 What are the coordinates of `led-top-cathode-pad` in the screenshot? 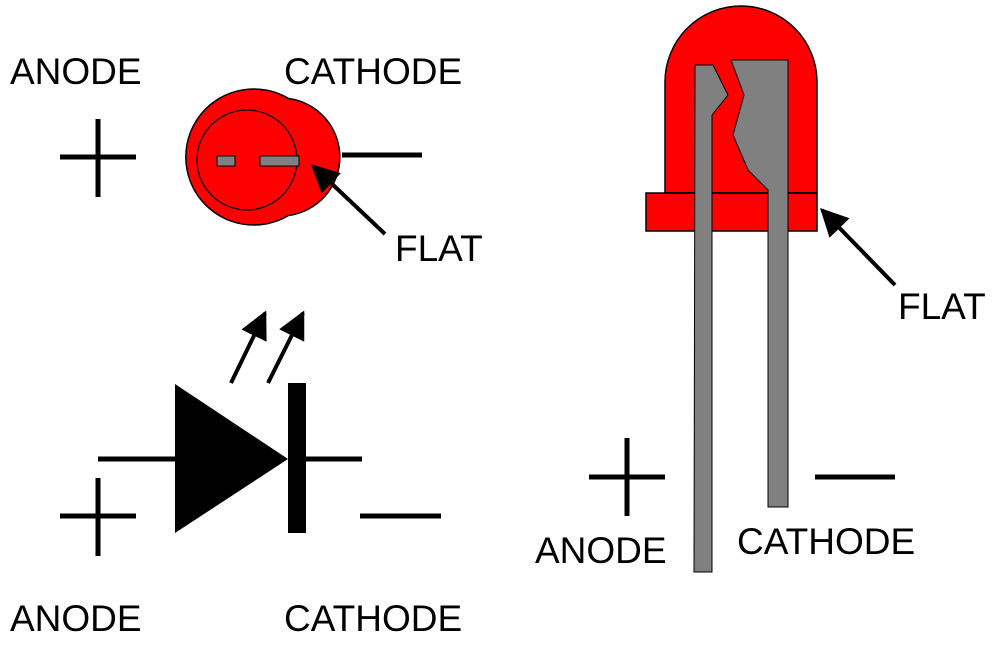 It's located at (279, 161).